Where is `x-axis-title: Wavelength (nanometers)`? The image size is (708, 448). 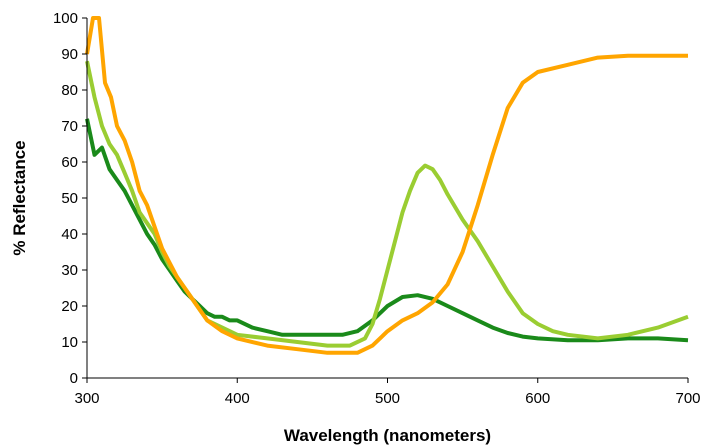
x-axis-title: Wavelength (nanometers) is located at coordinates (387, 435).